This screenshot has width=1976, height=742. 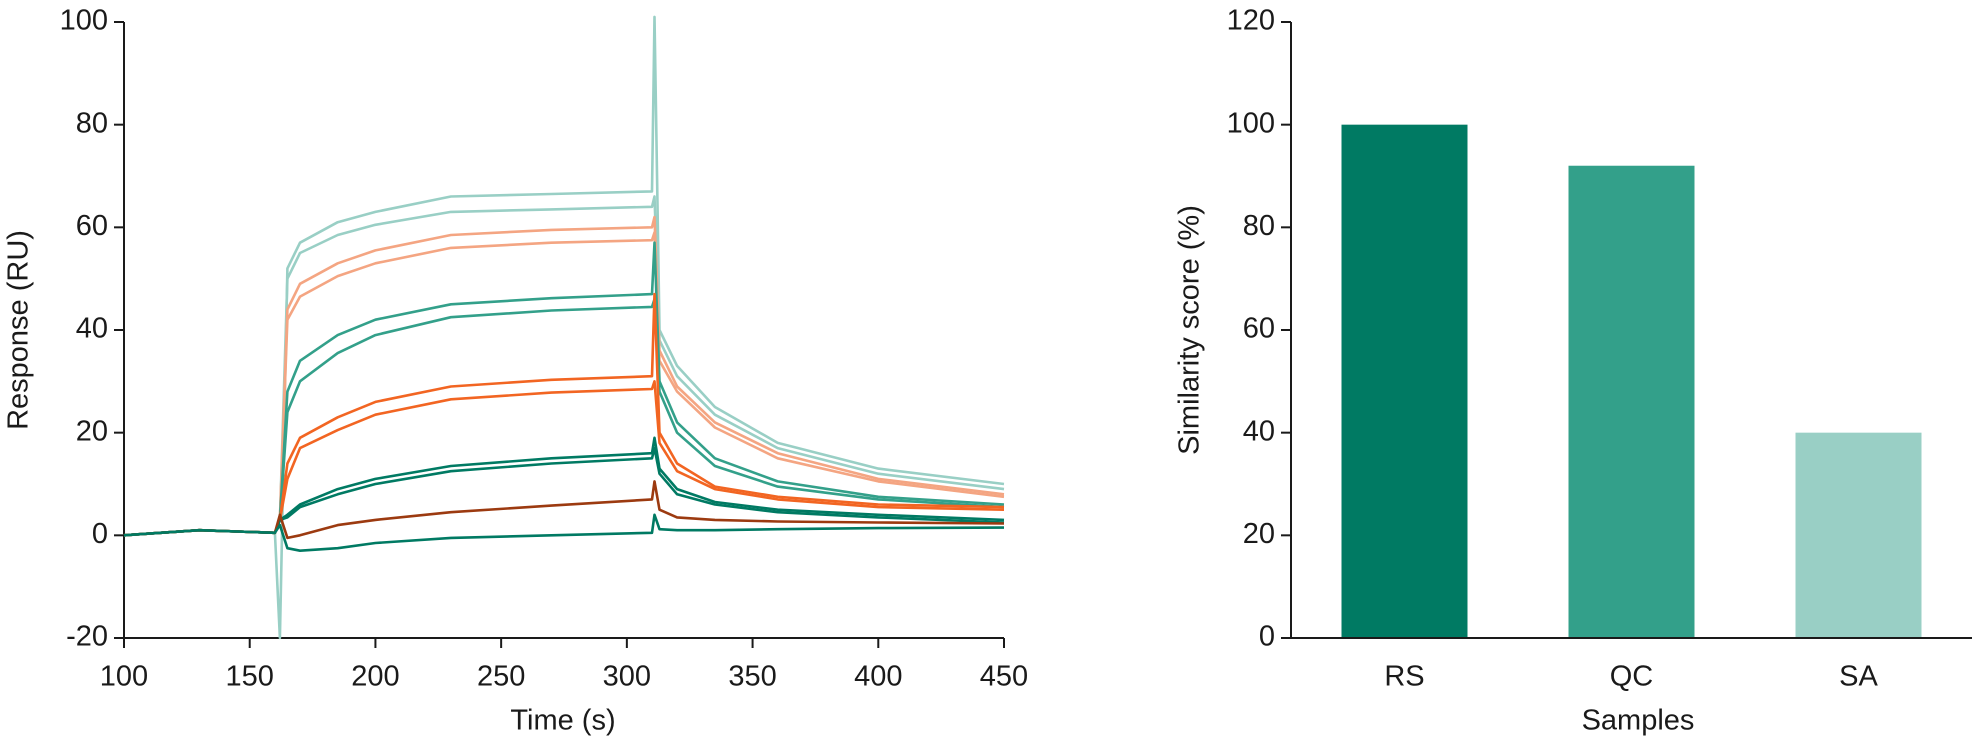 I want to click on x-tick-label: SA, so click(x=1858, y=677).